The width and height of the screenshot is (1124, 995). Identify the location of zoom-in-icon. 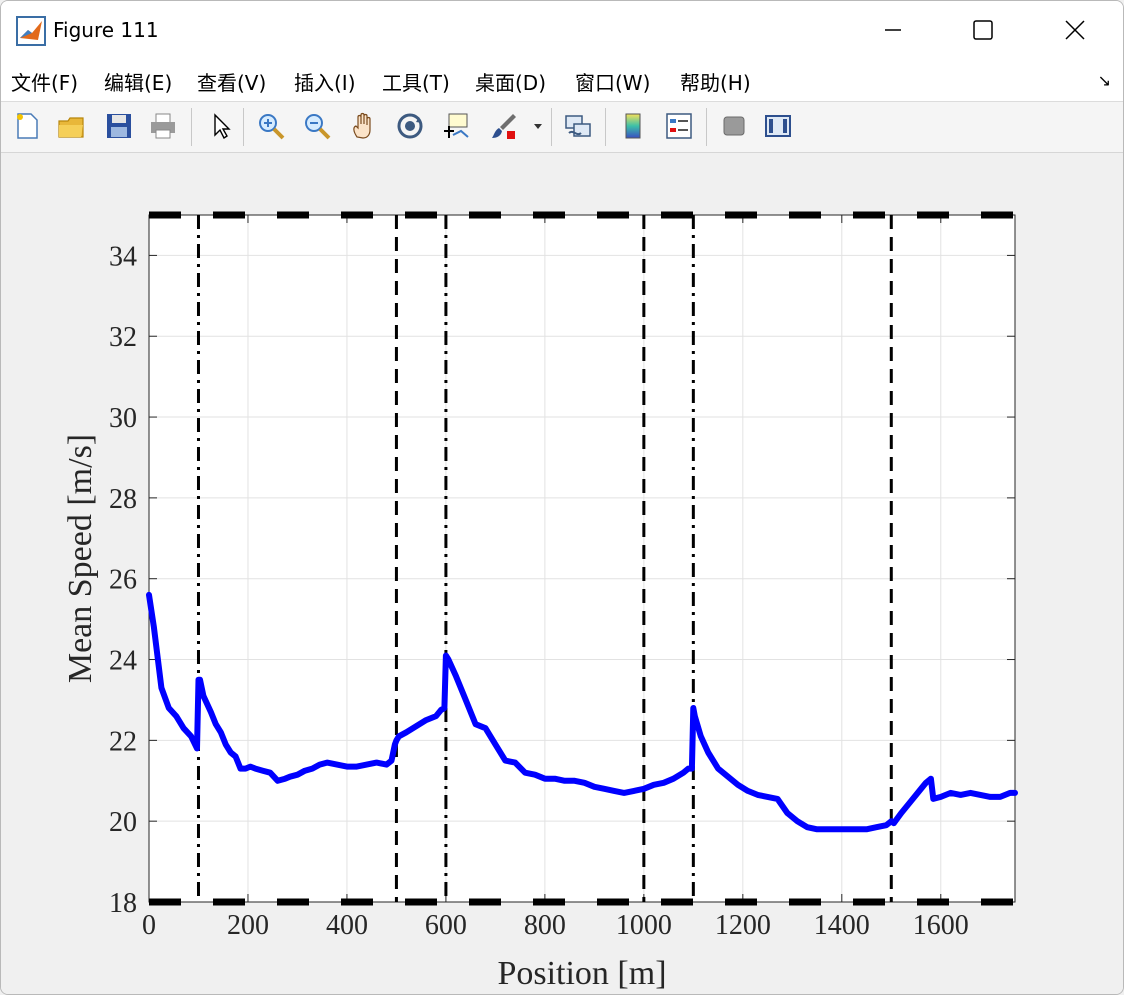
(272, 127).